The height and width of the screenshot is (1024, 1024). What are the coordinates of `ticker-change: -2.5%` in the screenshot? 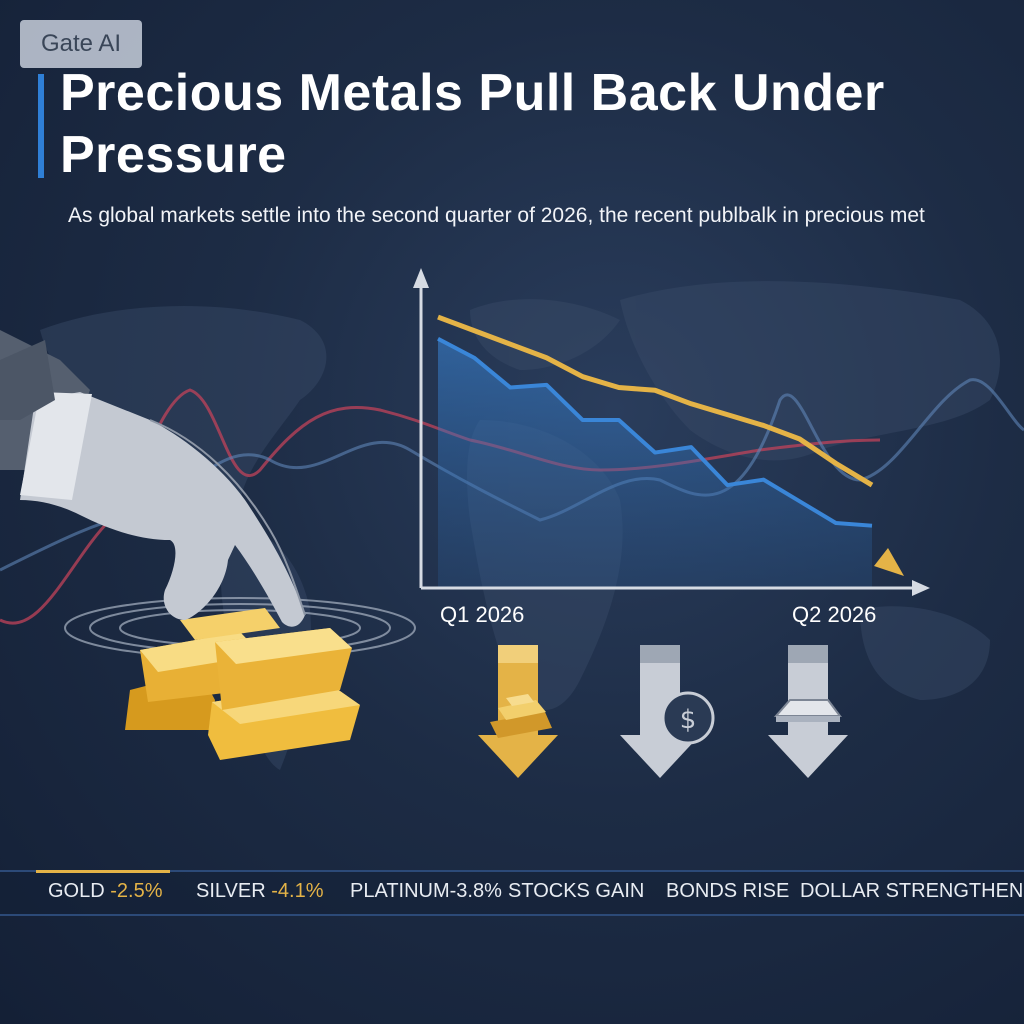 It's located at (136, 891).